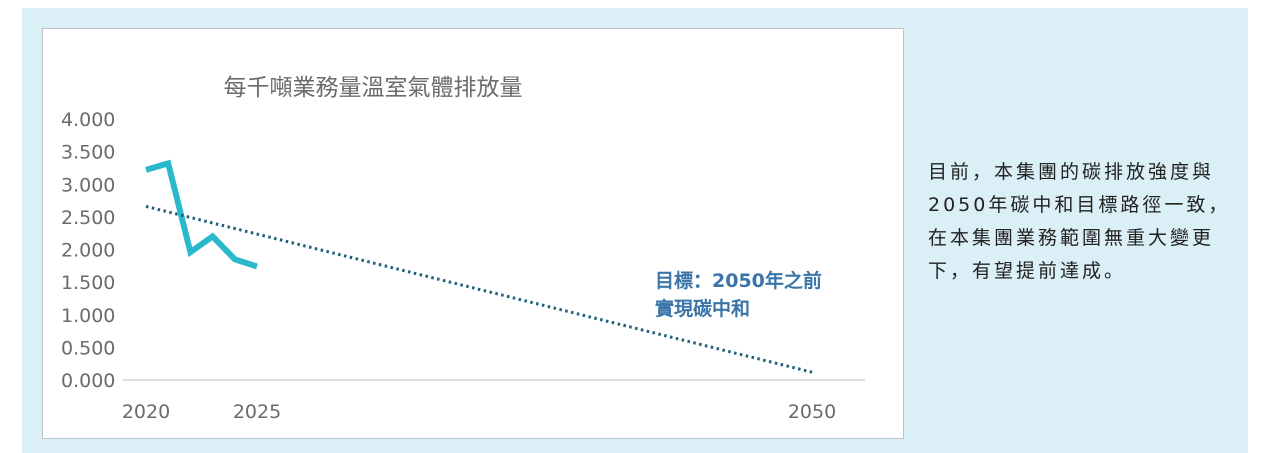 Image resolution: width=1261 pixels, height=453 pixels. Describe the element at coordinates (702, 308) in the screenshot. I see `annotation-line-2: 實現碳中和` at that location.